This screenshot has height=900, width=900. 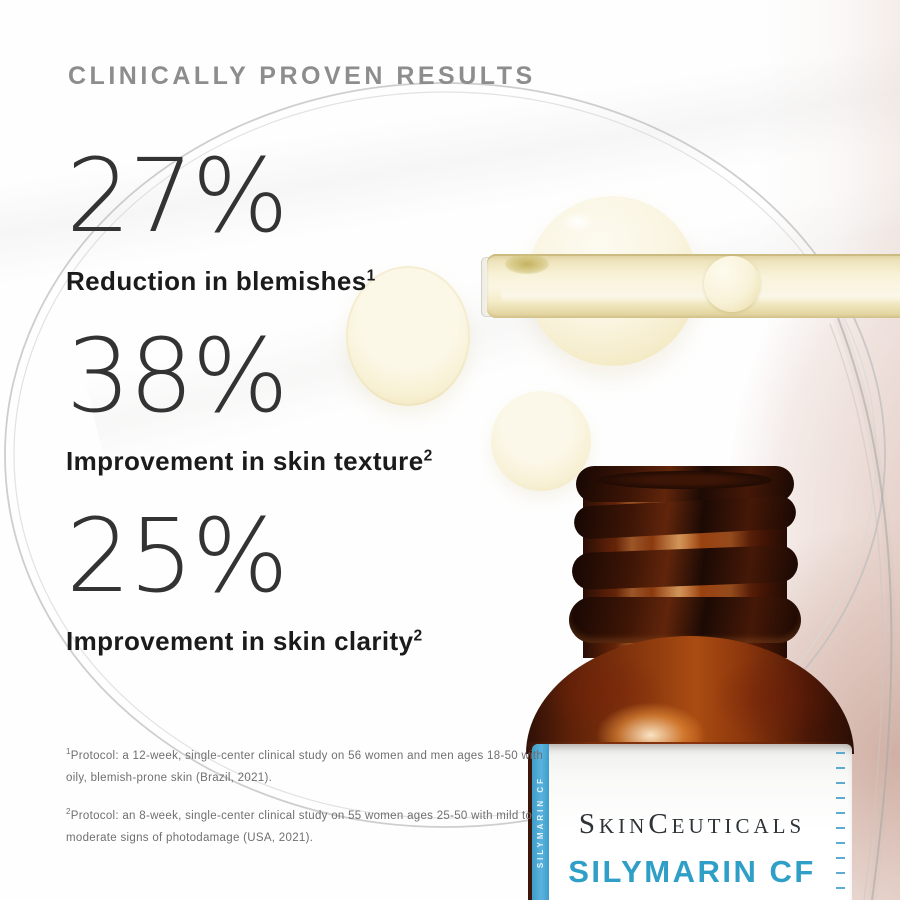 I want to click on serum-tint, so click(x=527, y=264).